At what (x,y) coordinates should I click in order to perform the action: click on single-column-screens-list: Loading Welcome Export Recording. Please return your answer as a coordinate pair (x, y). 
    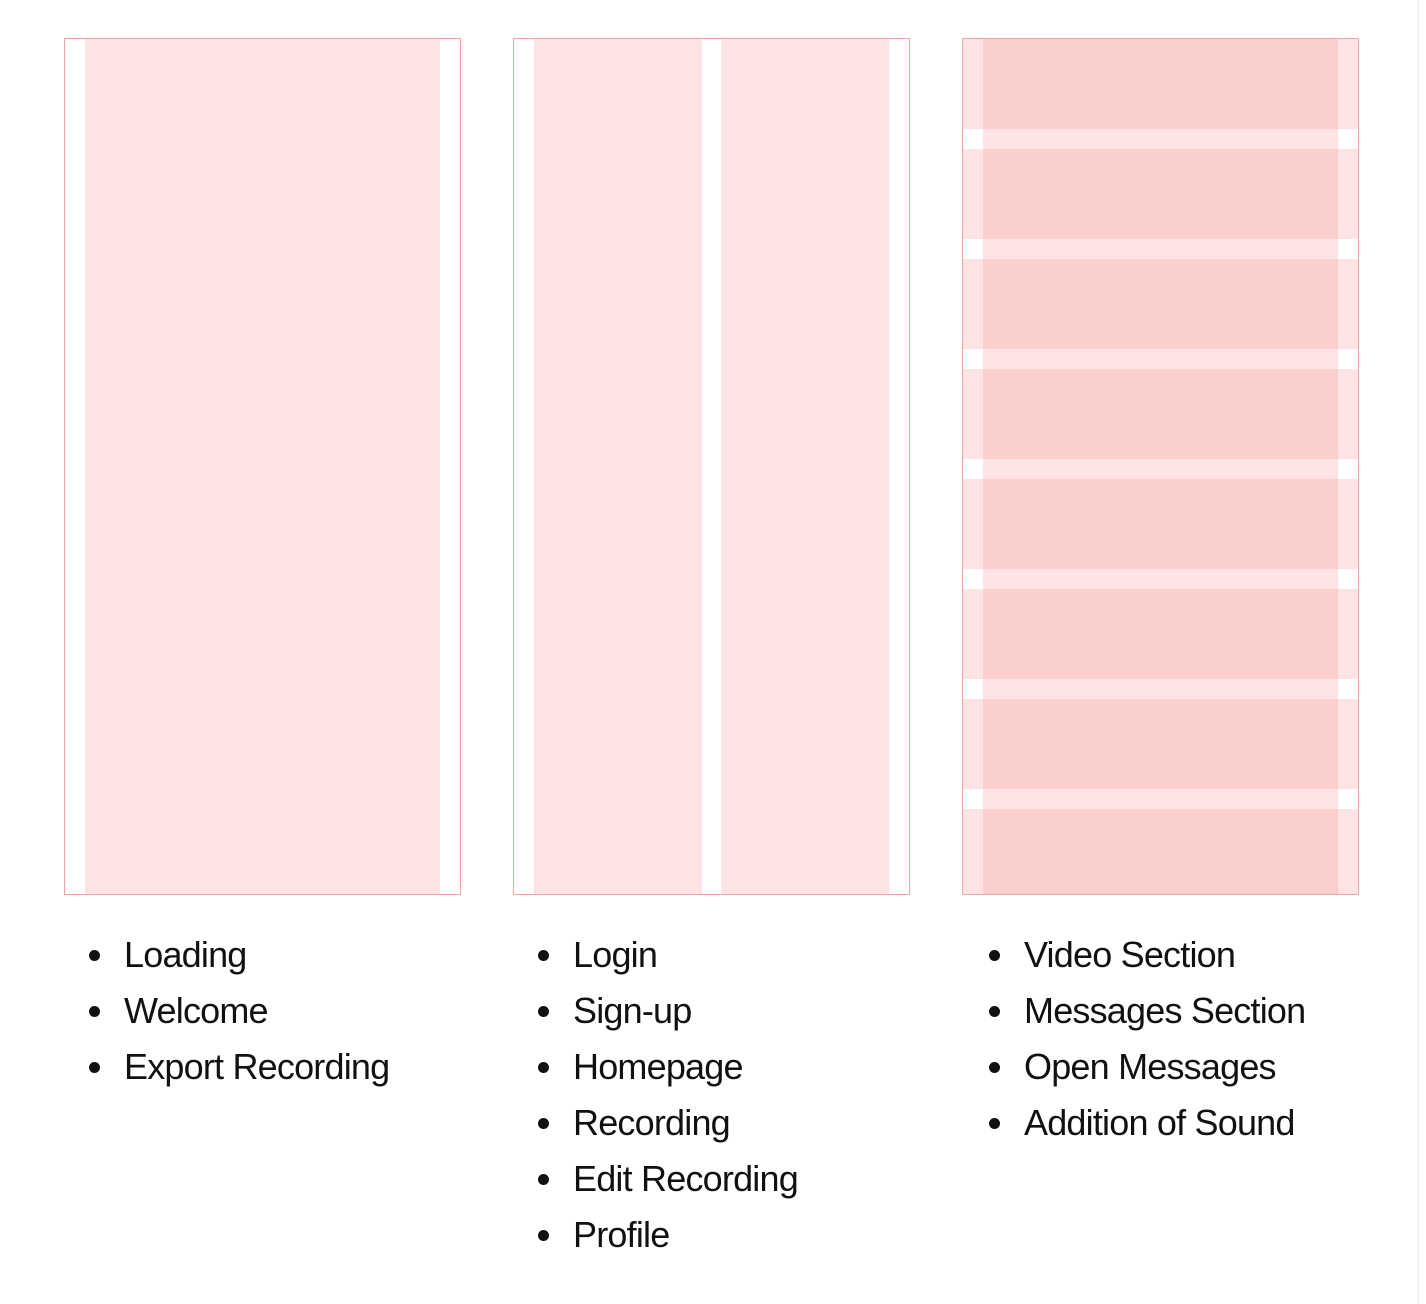
    Looking at the image, I should click on (238, 1011).